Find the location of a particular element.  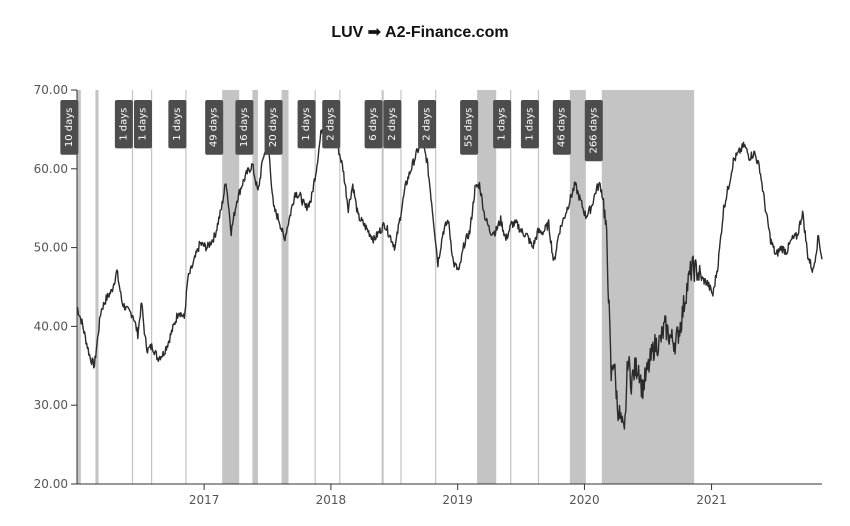

drawdown-badge: 16 days is located at coordinates (244, 127).